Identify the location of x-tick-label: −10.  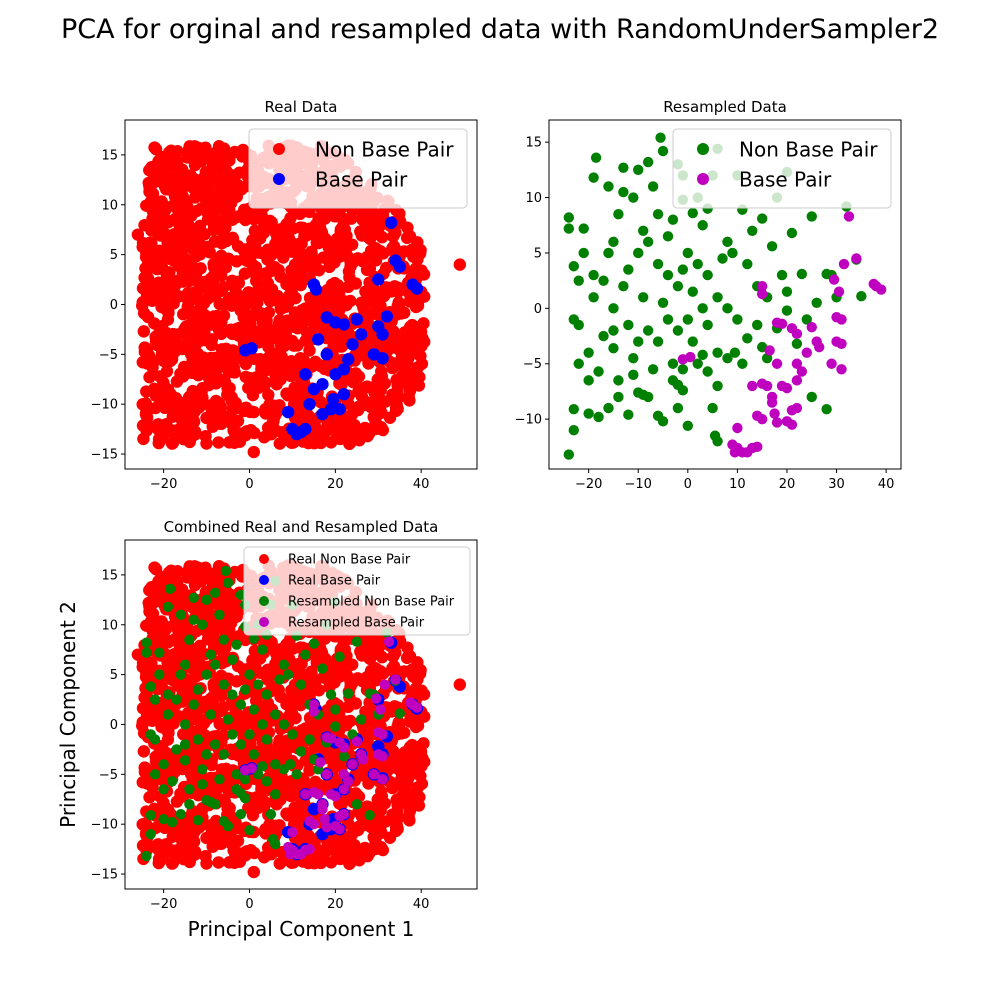
(638, 484).